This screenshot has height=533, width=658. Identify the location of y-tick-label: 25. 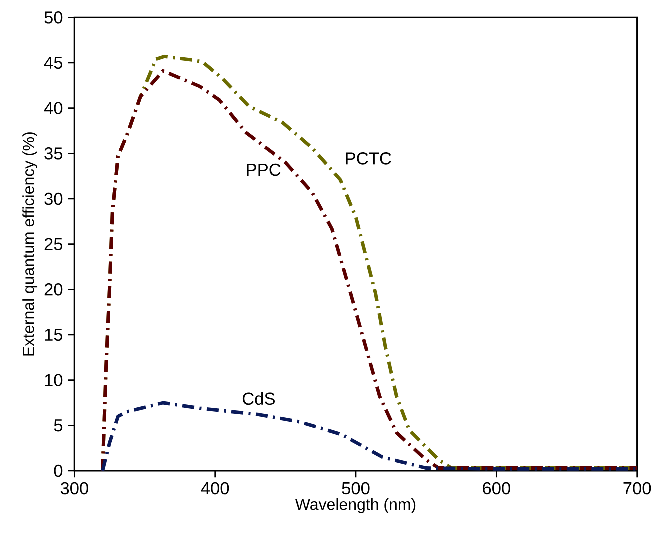
(53, 244).